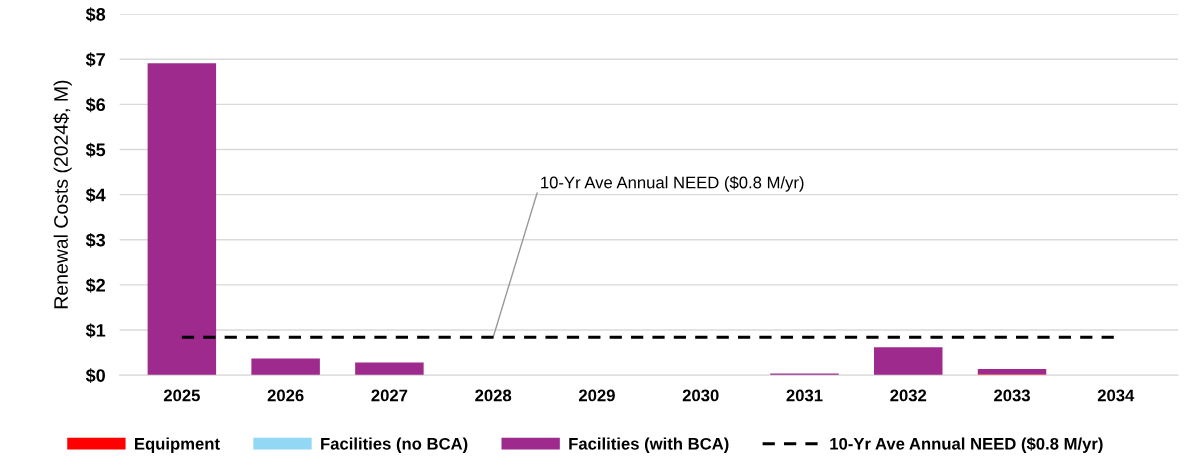  I want to click on y-tick-label: $5, so click(95, 150).